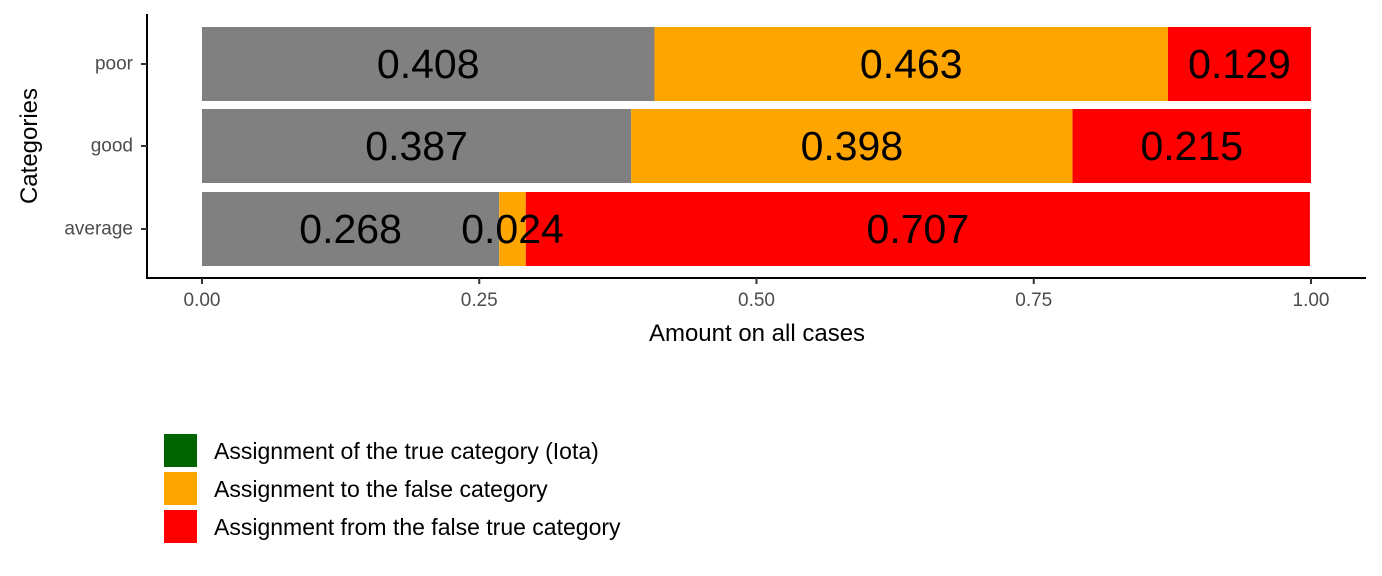 The height and width of the screenshot is (576, 1382). What do you see at coordinates (1311, 300) in the screenshot?
I see `x-tick-label-4: 1.00` at bounding box center [1311, 300].